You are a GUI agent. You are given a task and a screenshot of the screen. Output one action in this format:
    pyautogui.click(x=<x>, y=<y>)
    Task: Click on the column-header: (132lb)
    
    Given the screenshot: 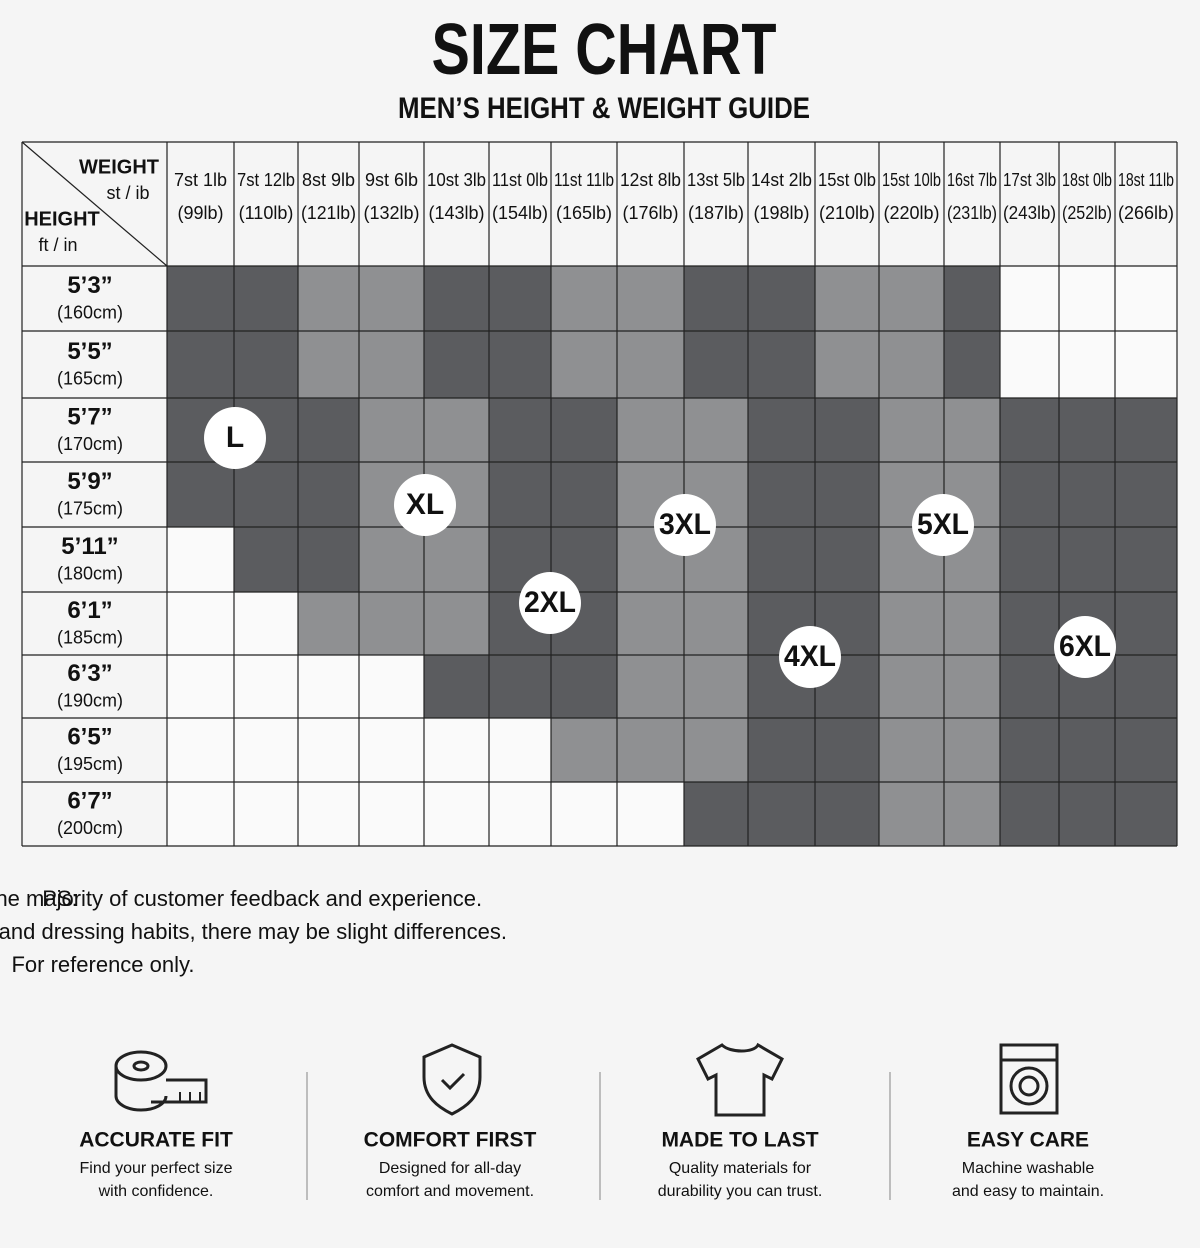 What is the action you would take?
    pyautogui.click(x=391, y=213)
    